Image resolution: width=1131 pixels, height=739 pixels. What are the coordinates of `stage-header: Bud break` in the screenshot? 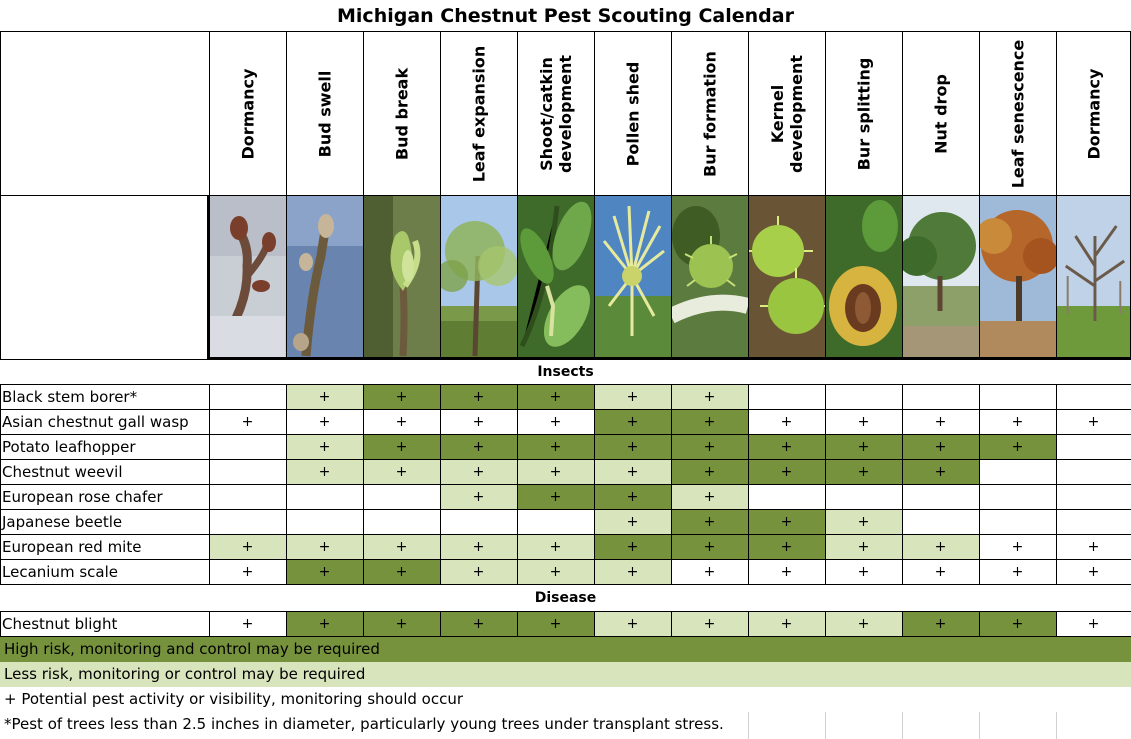 It's located at (401, 114).